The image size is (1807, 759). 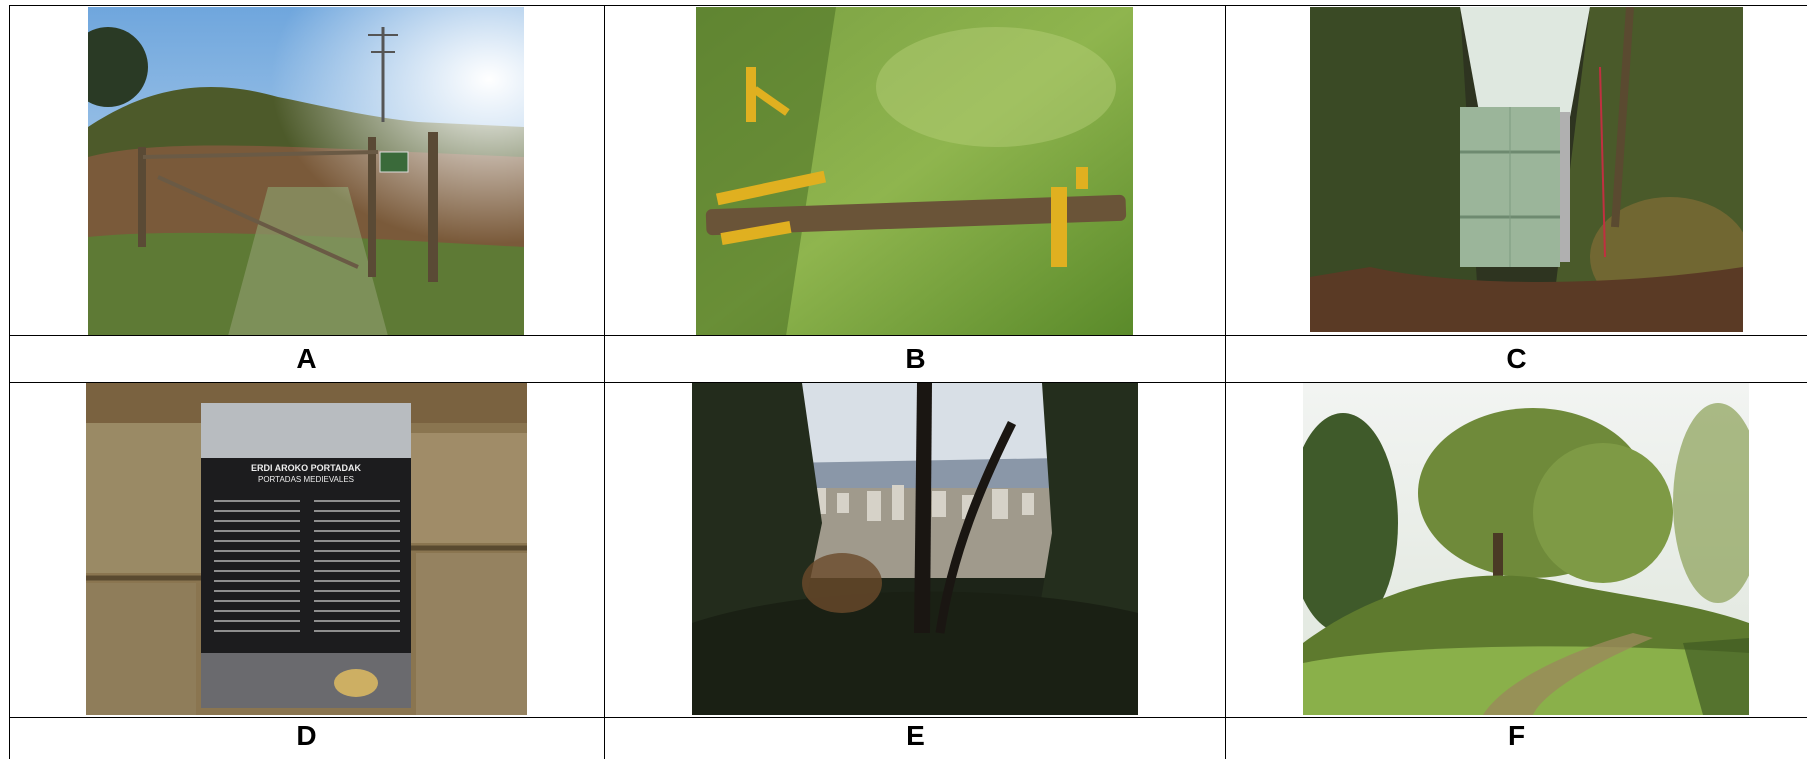 I want to click on panel-label-c: C, so click(x=1516, y=358).